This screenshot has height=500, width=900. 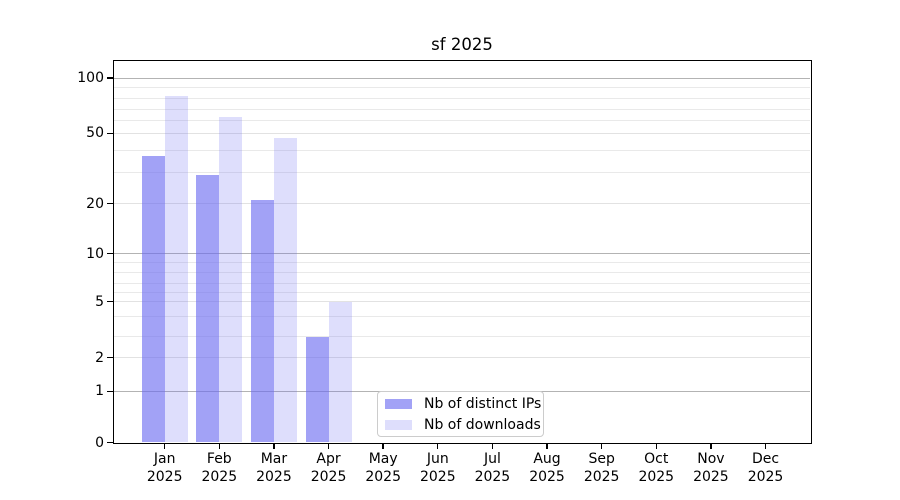 I want to click on x-tick-mark-oct, so click(x=656, y=446).